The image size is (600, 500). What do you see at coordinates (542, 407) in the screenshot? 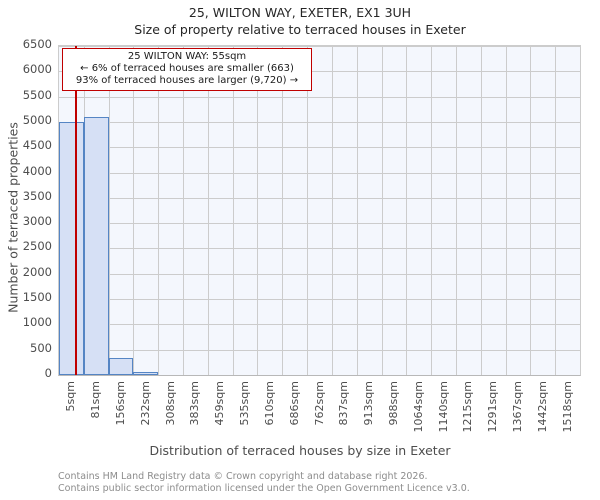
I see `x-axis-tick-label: 1442sqm` at bounding box center [542, 407].